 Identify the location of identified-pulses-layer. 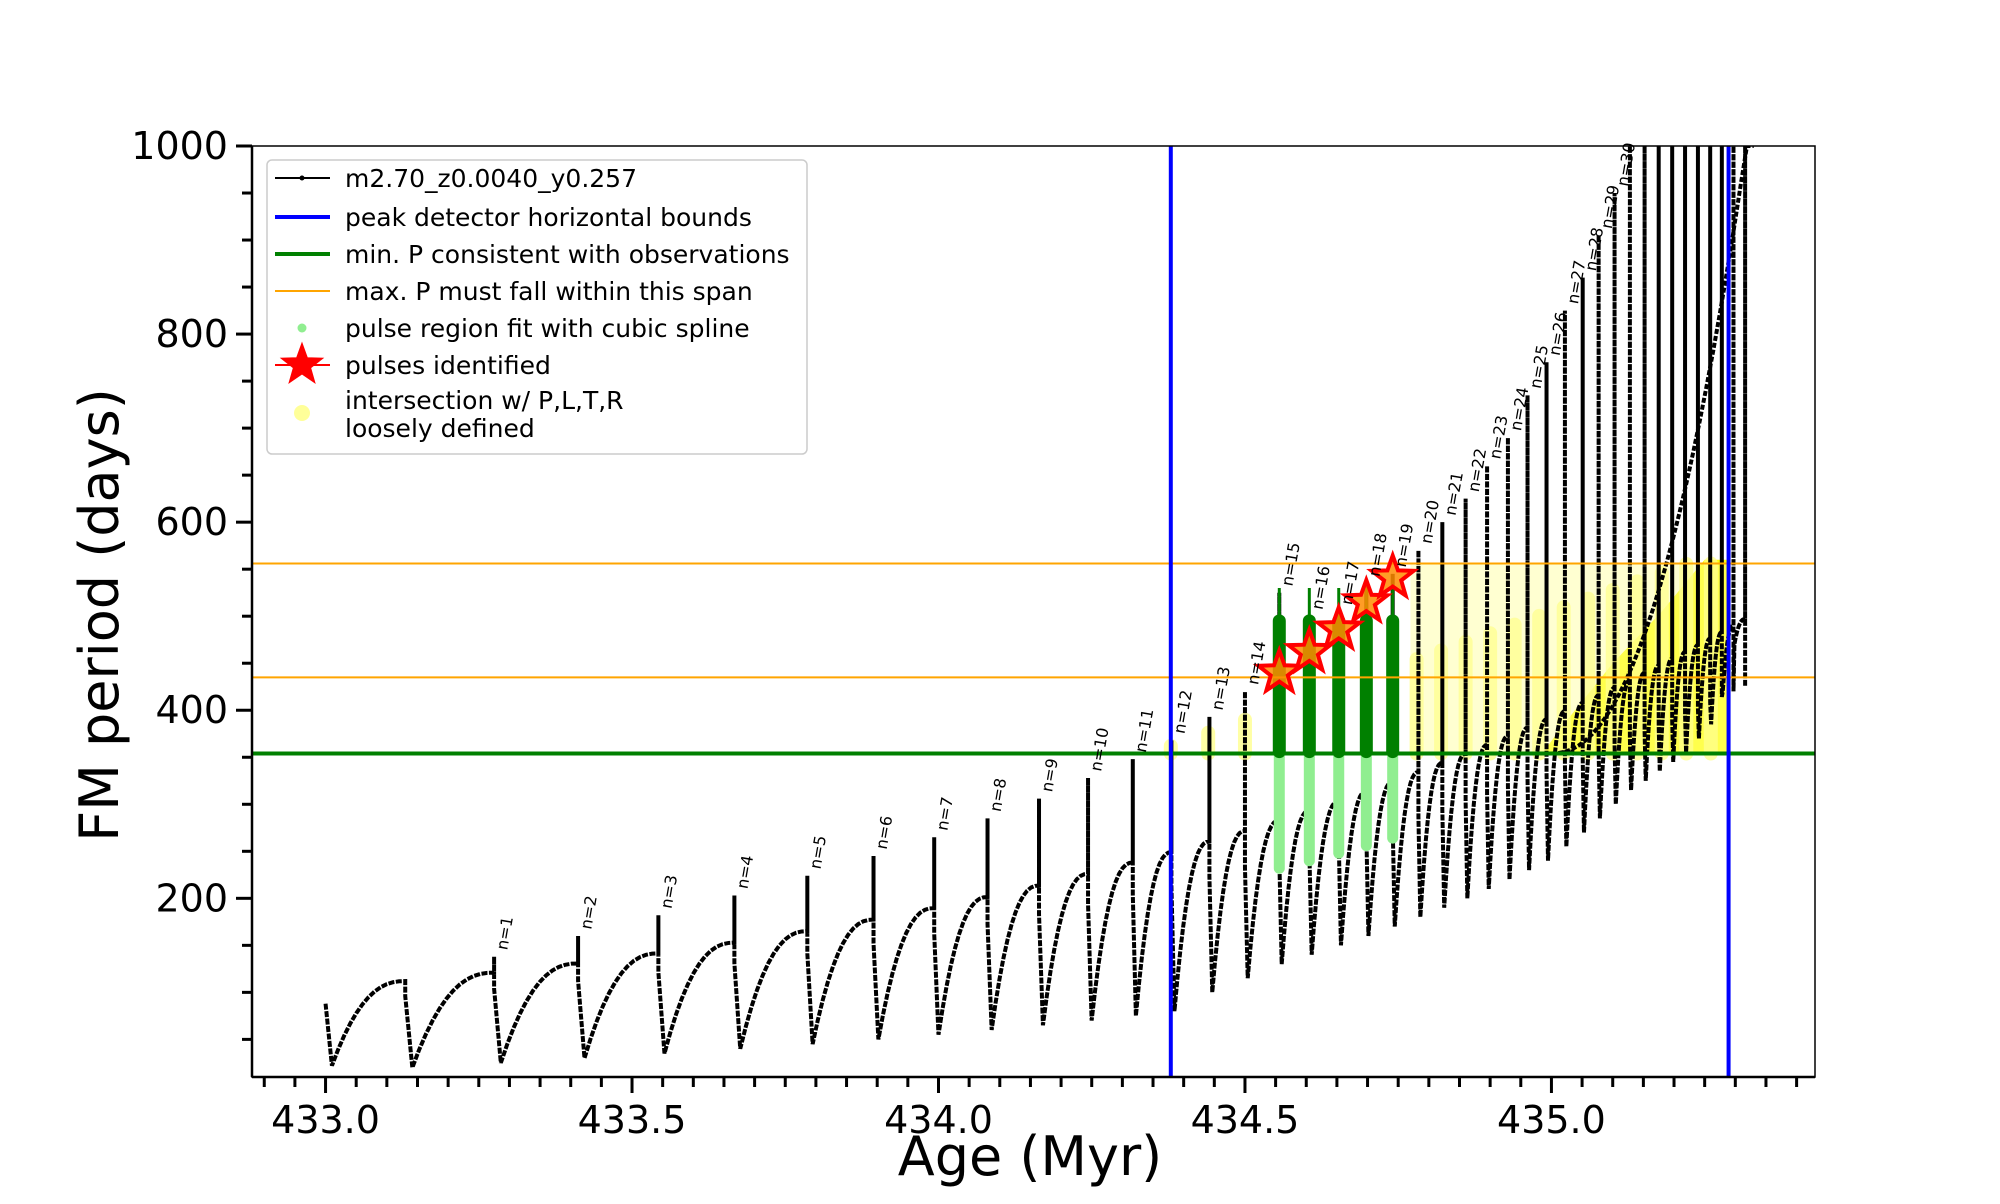
(1336, 622).